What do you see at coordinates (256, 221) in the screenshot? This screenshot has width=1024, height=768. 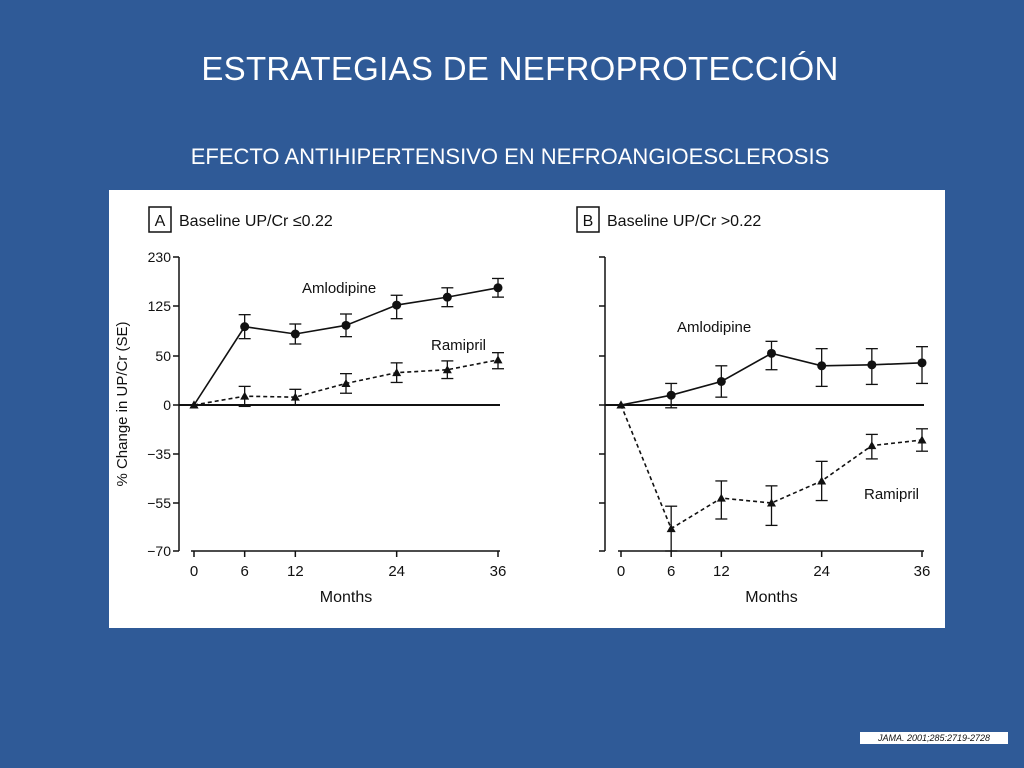 I see `chart-title: Baseline UP/Cr ≤0.22` at bounding box center [256, 221].